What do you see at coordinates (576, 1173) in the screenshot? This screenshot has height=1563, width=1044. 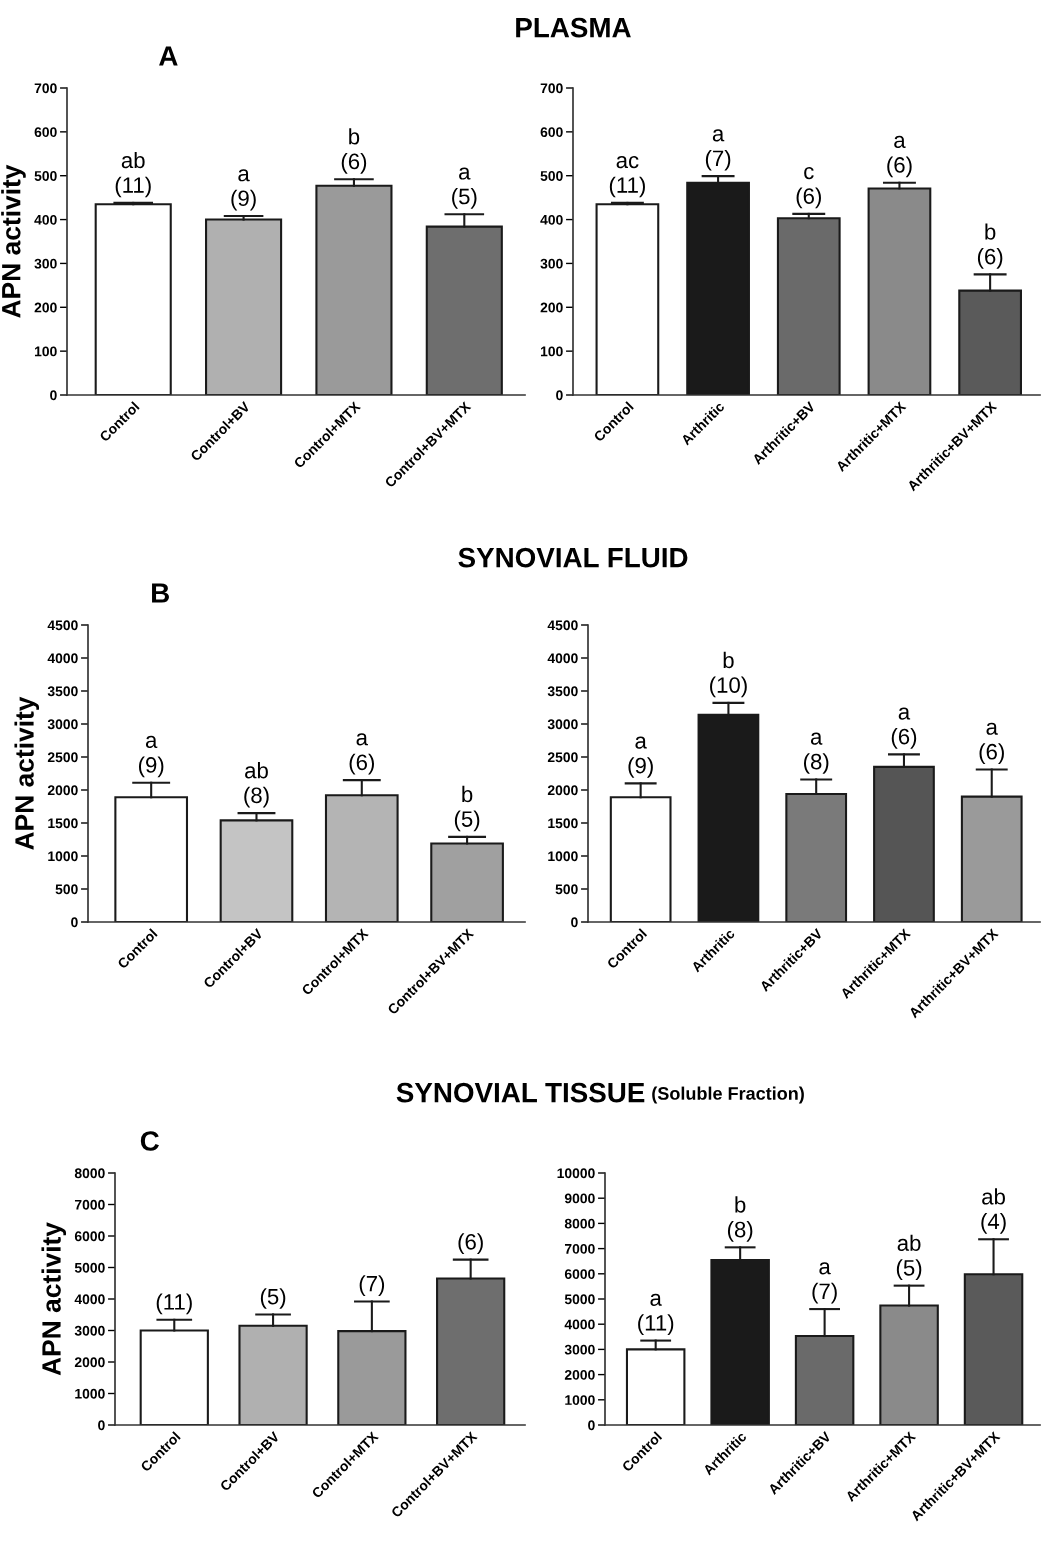 I see `y-tick-label: 10000` at bounding box center [576, 1173].